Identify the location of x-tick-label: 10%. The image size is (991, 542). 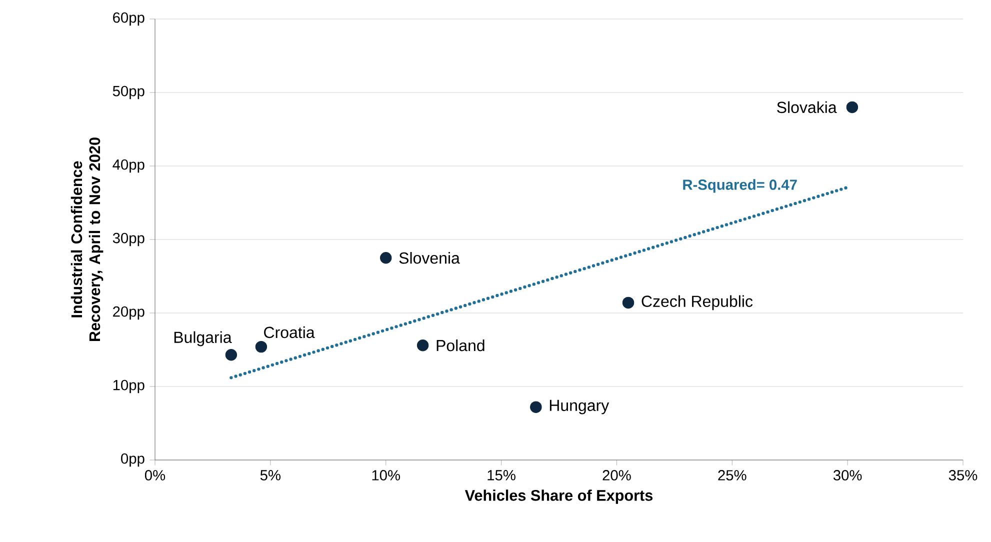
(386, 475).